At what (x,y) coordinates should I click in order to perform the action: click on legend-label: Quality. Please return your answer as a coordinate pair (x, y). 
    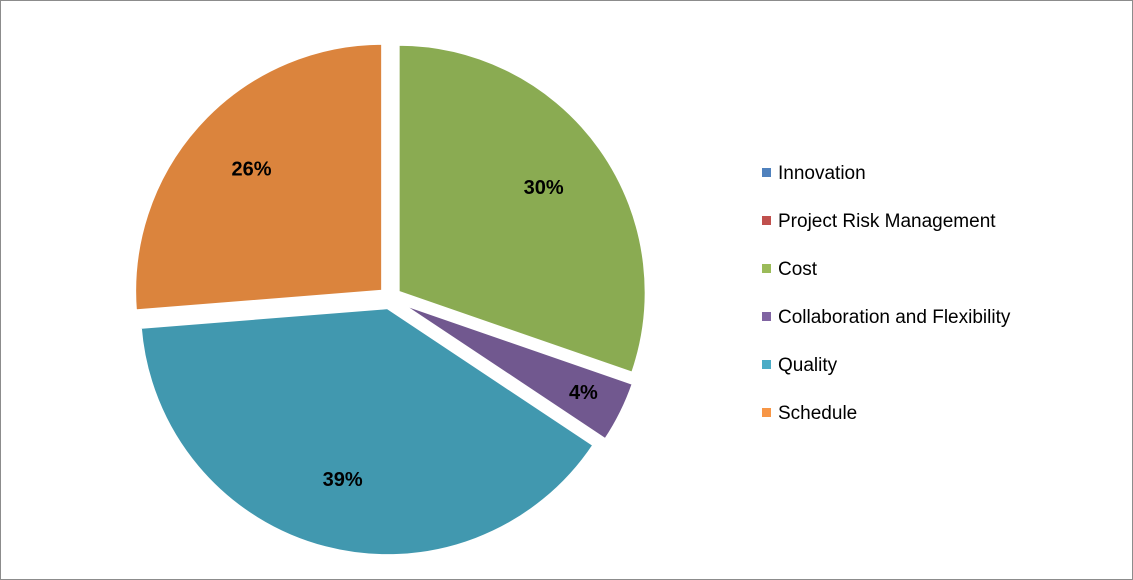
    Looking at the image, I should click on (808, 365).